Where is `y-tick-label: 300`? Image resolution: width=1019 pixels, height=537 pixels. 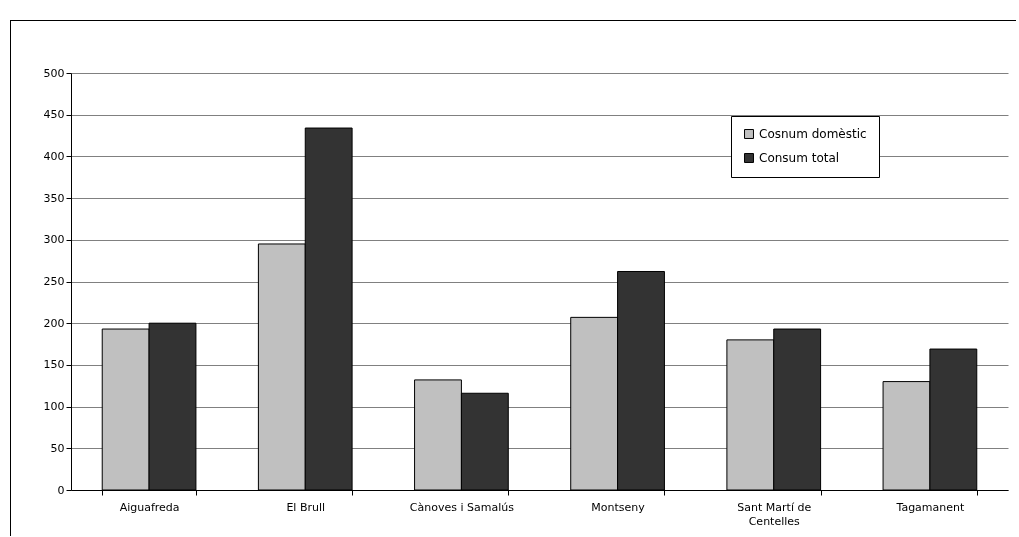 y-tick-label: 300 is located at coordinates (54, 240).